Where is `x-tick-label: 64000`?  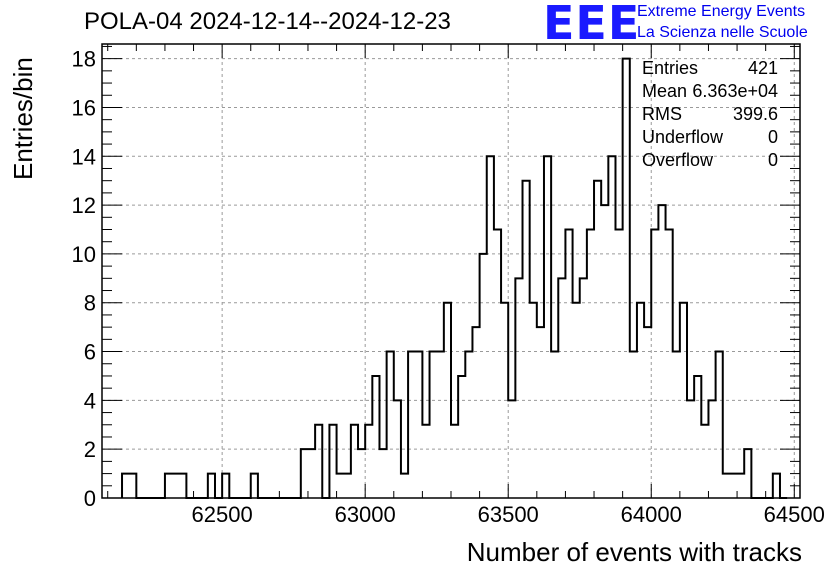 x-tick-label: 64000 is located at coordinates (651, 514).